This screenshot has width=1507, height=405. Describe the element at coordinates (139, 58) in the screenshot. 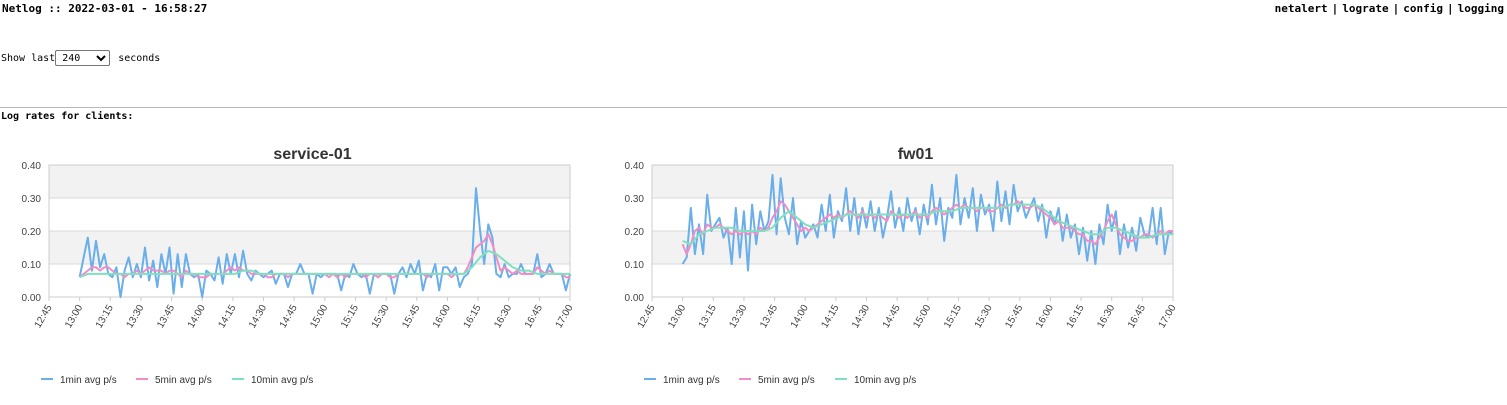

I see `seconds-label: seconds` at that location.